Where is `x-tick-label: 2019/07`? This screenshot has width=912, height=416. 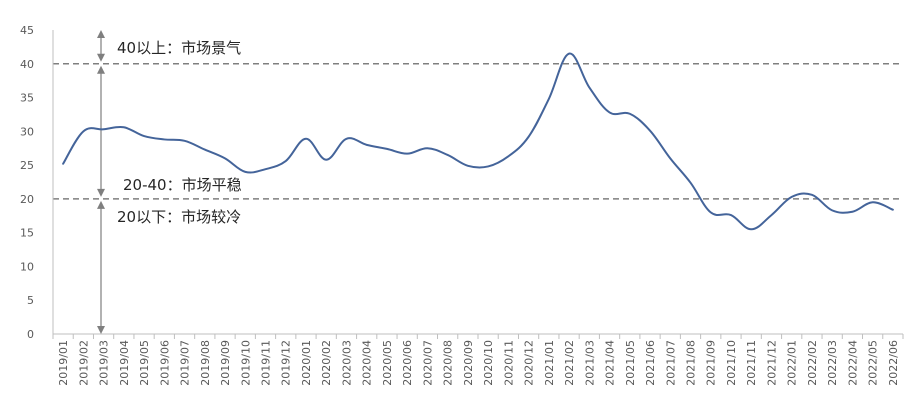
x-tick-label: 2019/07 is located at coordinates (185, 363).